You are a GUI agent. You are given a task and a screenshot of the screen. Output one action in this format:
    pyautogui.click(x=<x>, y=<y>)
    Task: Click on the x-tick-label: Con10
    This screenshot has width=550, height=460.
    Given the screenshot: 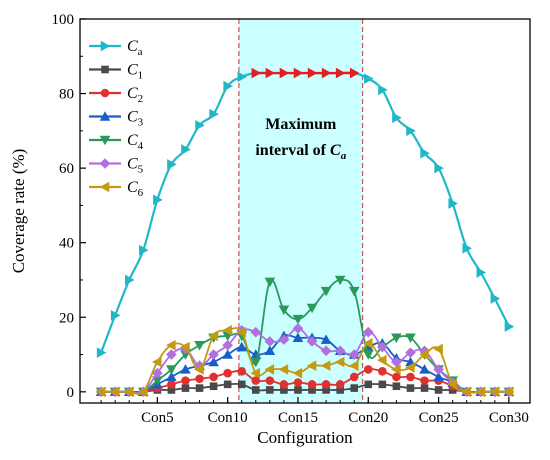 What is the action you would take?
    pyautogui.click(x=228, y=418)
    